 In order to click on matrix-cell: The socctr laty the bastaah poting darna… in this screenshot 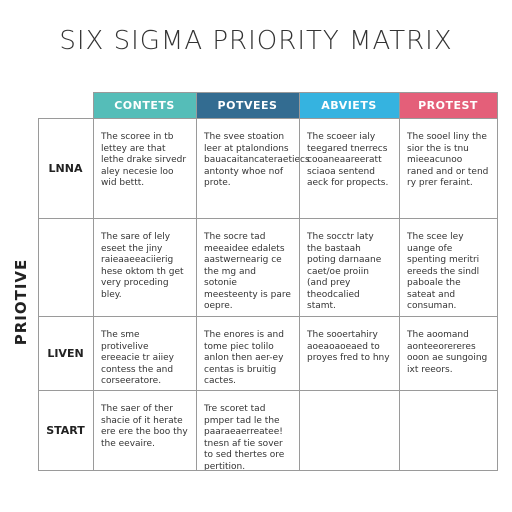, I will do `click(344, 271)`.